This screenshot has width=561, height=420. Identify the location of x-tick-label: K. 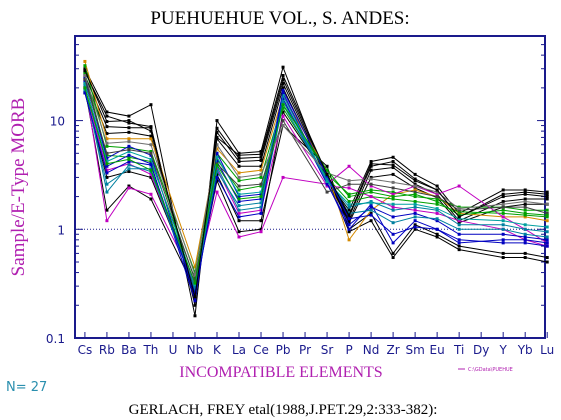
(217, 350).